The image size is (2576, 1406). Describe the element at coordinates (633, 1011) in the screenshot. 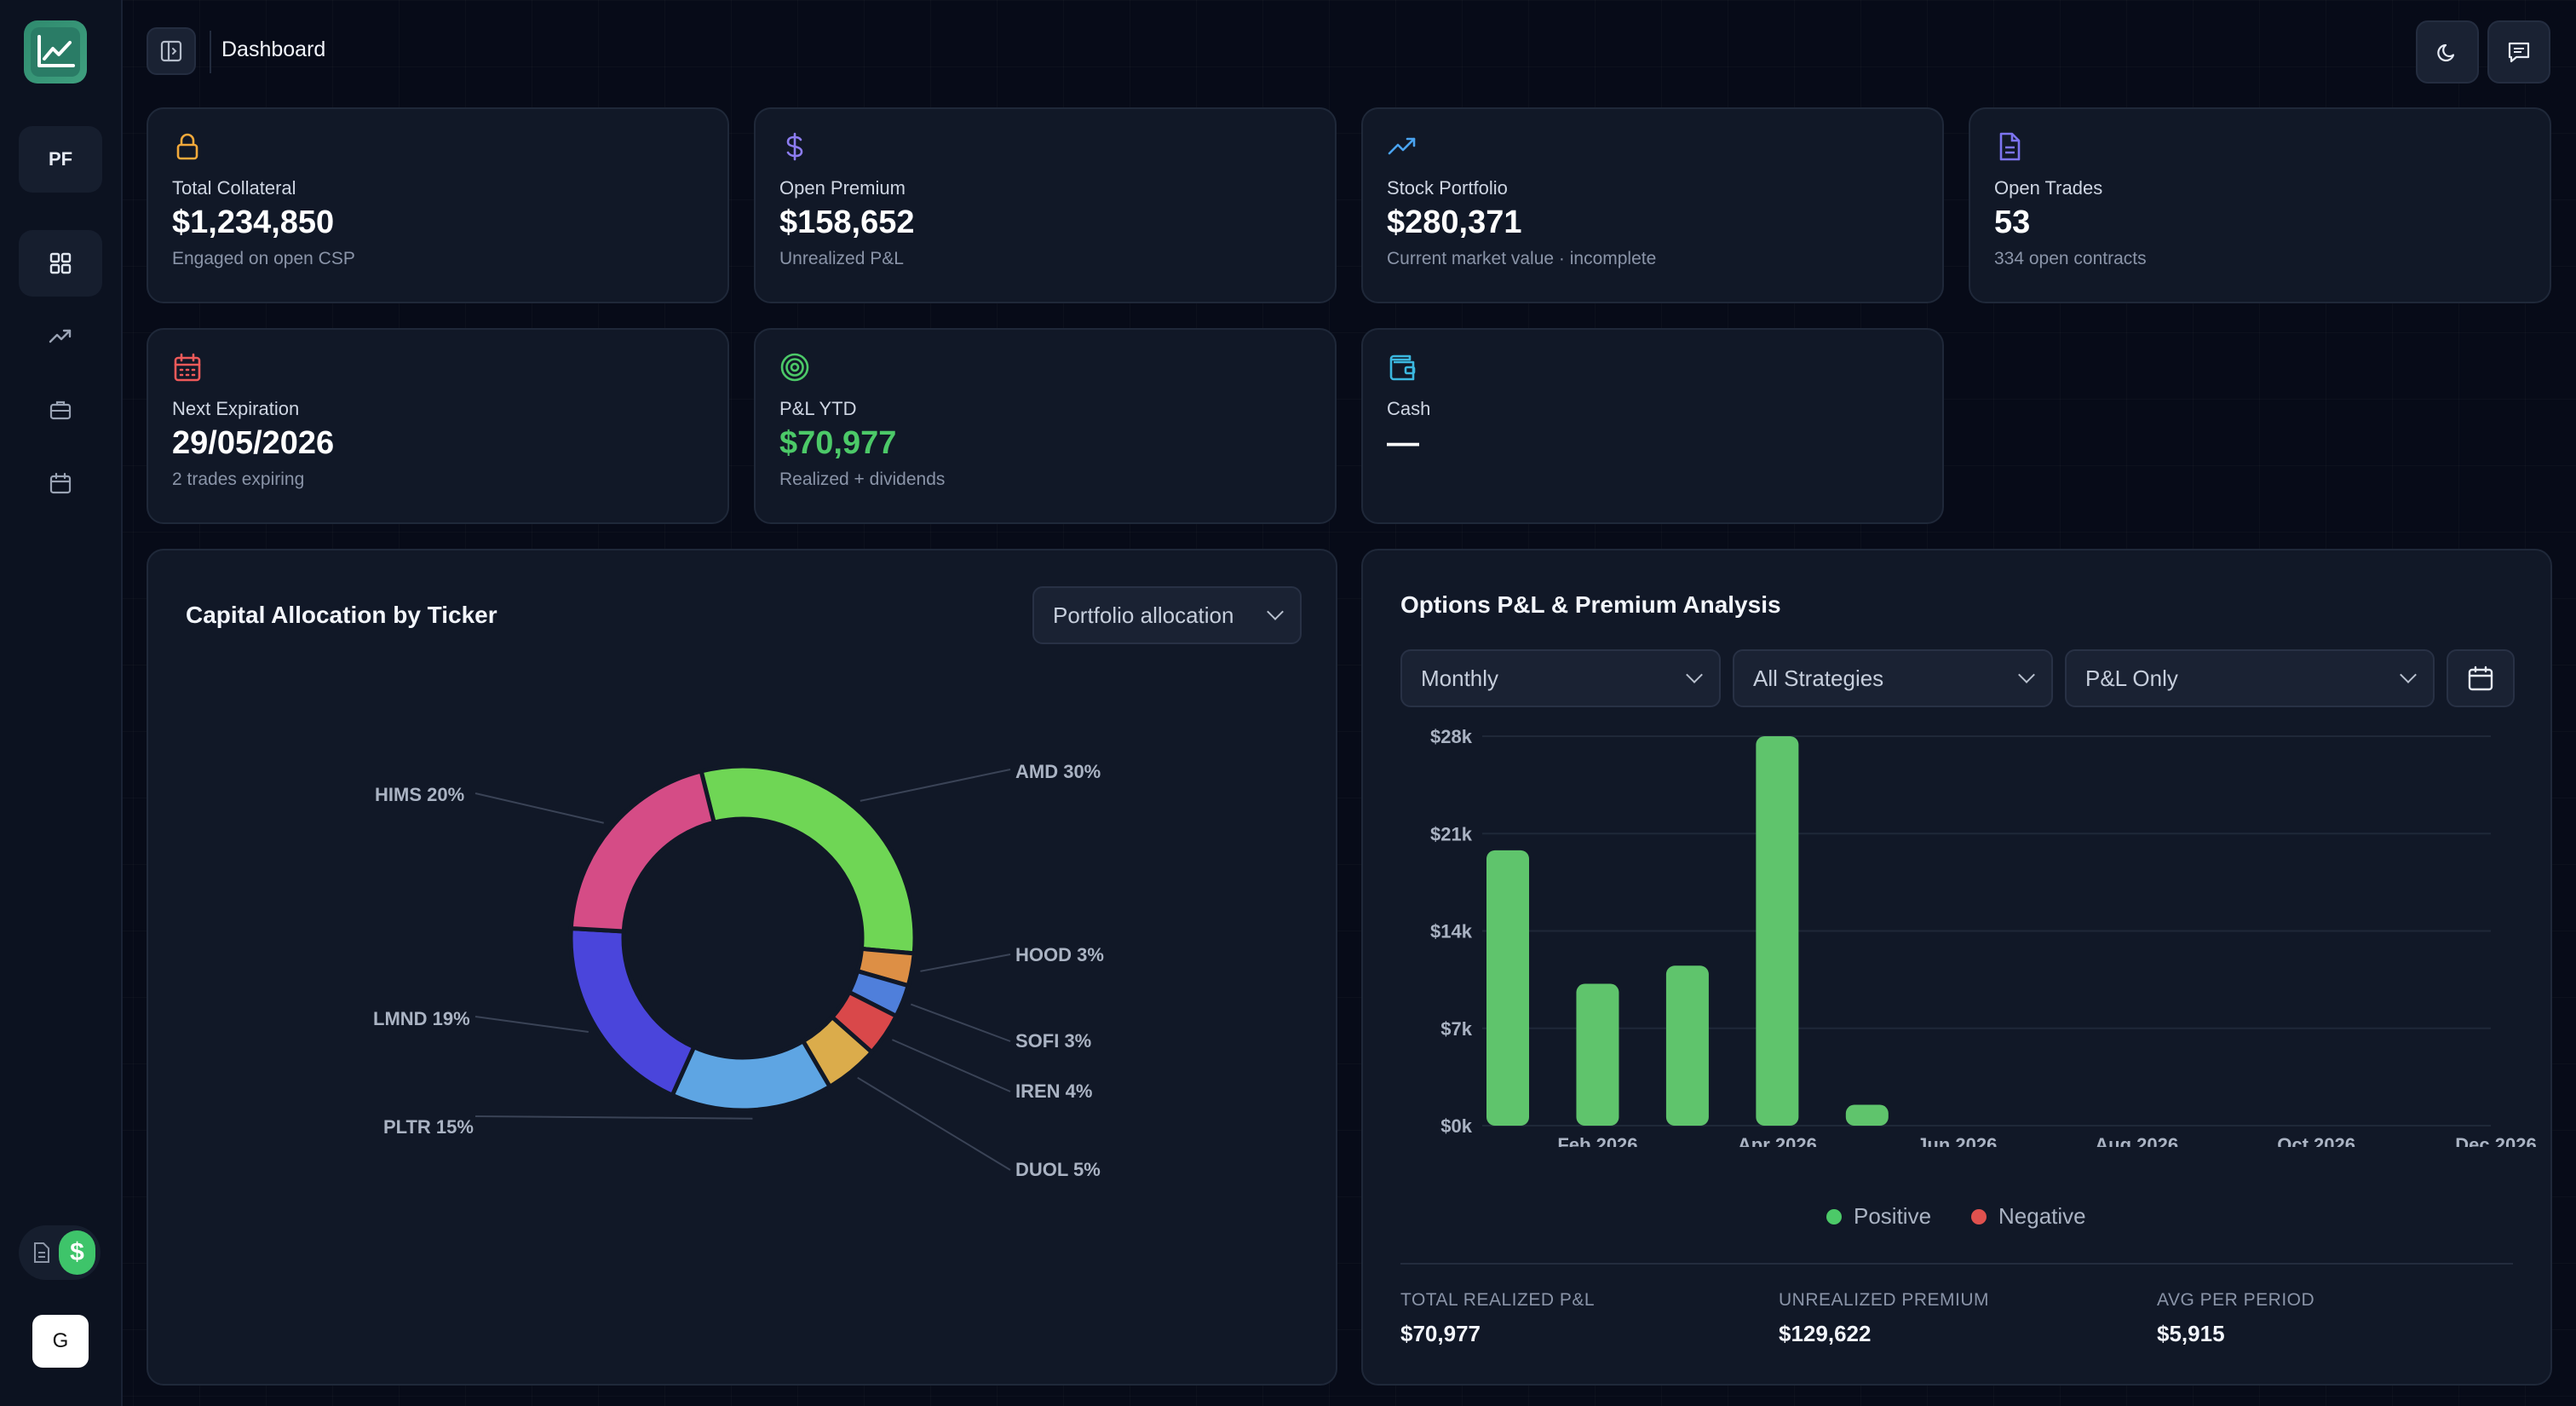

I see `donut-slice-lmnd` at that location.